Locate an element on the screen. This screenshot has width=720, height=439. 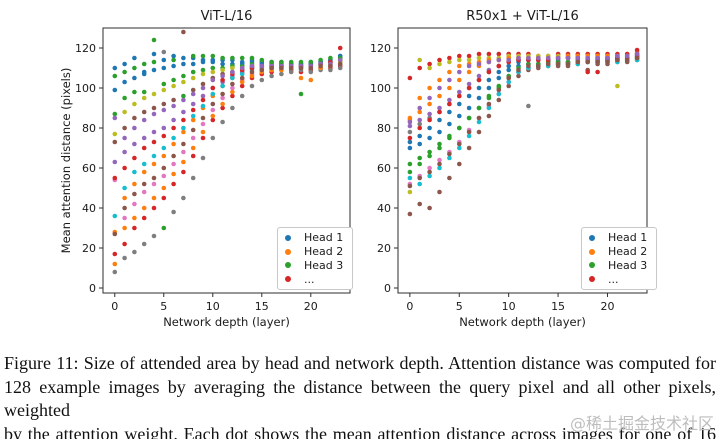
y-tick-label: 40 is located at coordinates (384, 208).